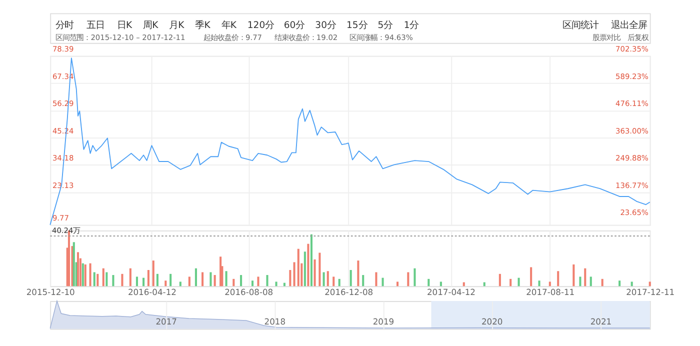 The width and height of the screenshot is (700, 346). I want to click on x-tick-label: 2018, so click(275, 321).